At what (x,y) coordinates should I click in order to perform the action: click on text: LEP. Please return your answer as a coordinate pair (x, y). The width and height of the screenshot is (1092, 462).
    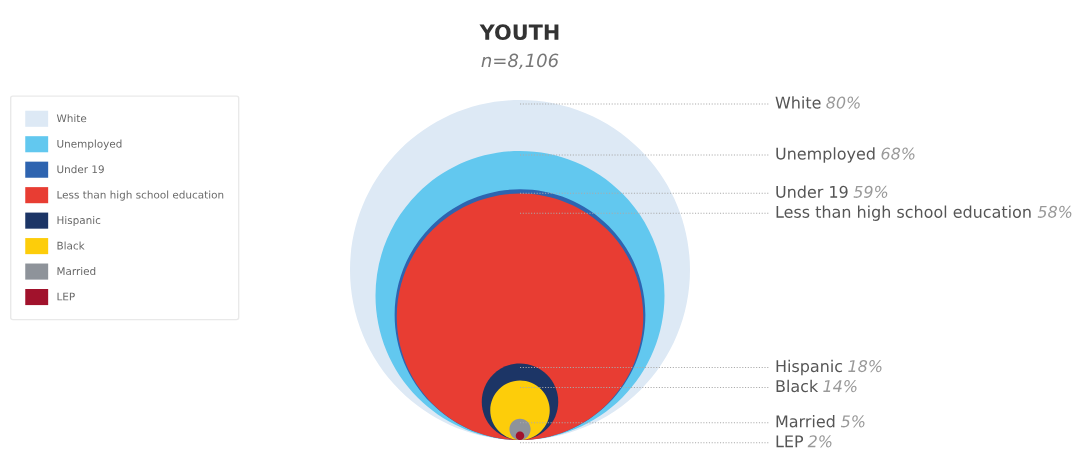
    Looking at the image, I should click on (790, 441).